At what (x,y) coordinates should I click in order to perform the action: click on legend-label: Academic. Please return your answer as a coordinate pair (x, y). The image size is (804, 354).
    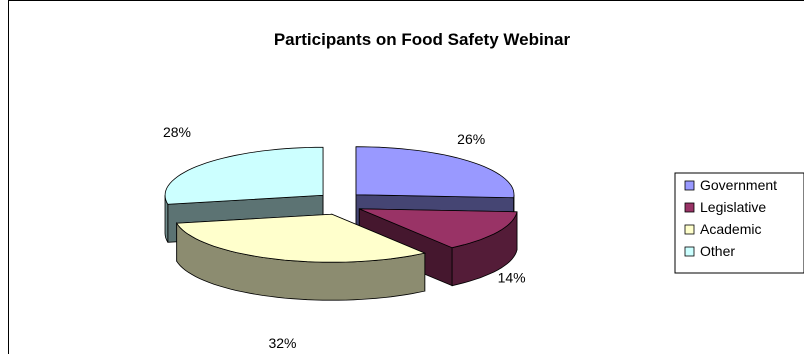
    Looking at the image, I should click on (730, 229).